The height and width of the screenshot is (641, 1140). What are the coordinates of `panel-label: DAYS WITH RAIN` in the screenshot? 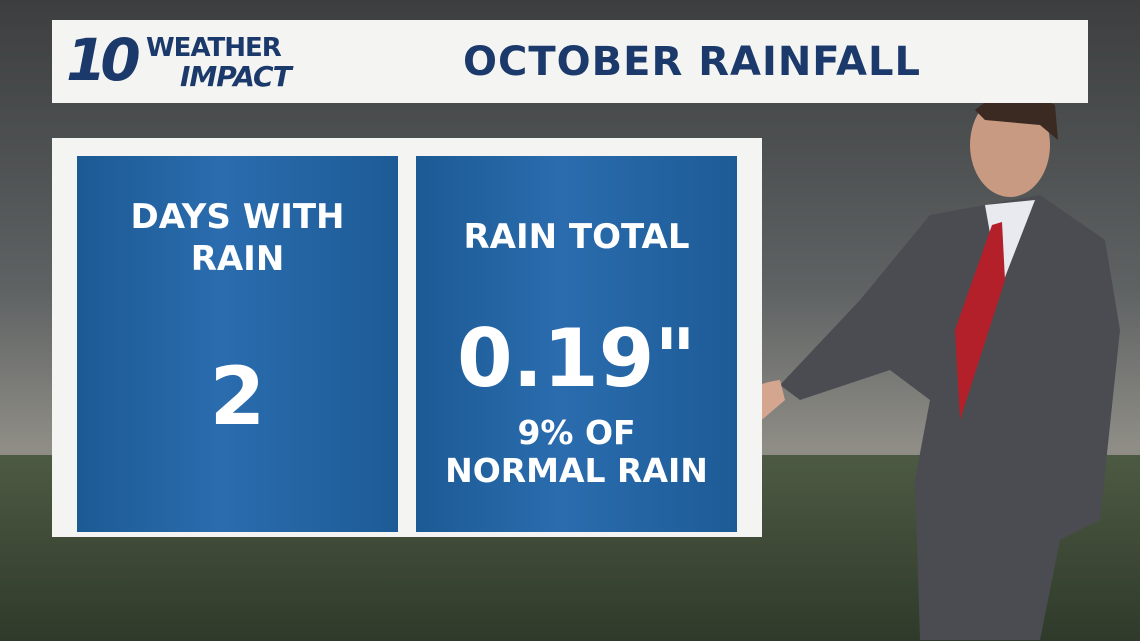 It's located at (237, 238).